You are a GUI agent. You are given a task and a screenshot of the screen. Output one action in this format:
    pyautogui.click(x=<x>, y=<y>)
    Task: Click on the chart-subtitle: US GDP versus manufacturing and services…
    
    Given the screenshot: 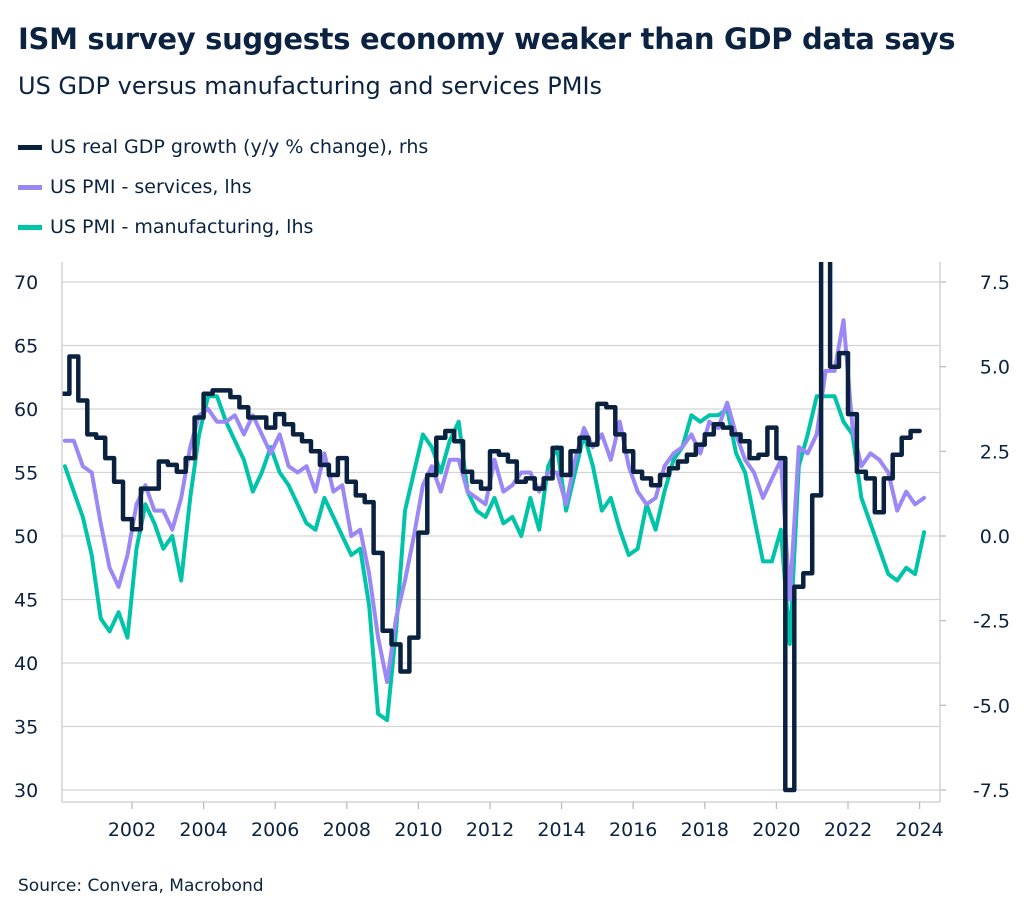 What is the action you would take?
    pyautogui.click(x=310, y=86)
    